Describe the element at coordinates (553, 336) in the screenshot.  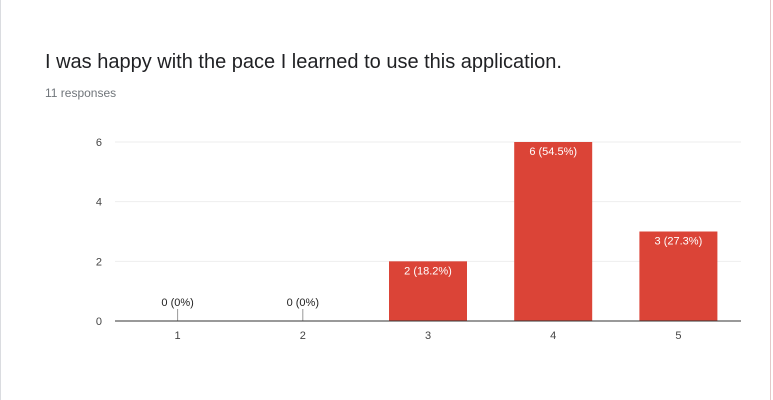
I see `x-tick-label: 4` at that location.